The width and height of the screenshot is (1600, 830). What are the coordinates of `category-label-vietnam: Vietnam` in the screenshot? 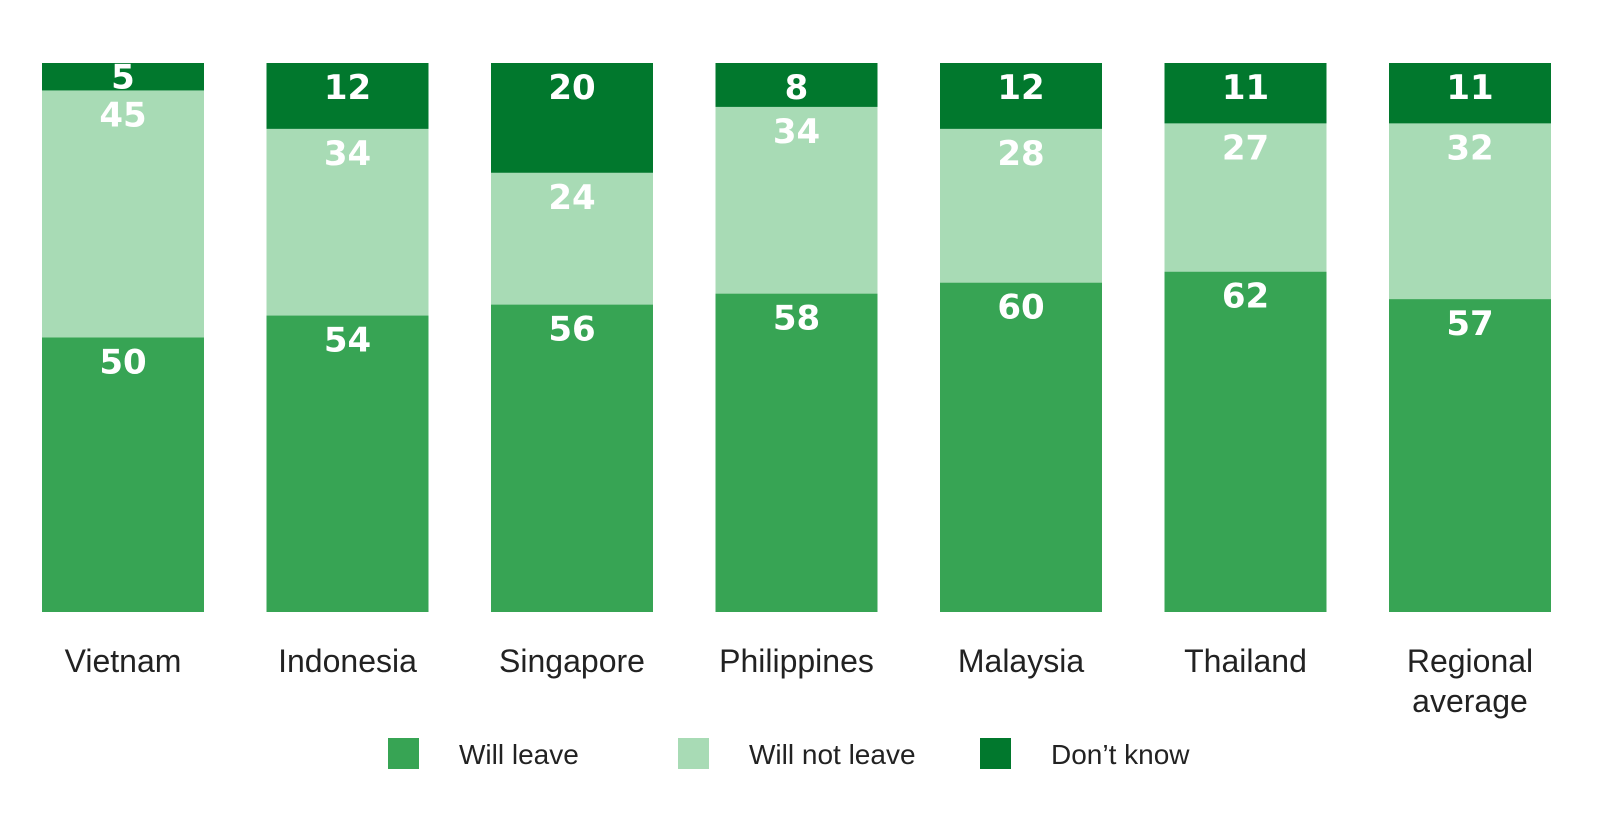 It's located at (123, 661).